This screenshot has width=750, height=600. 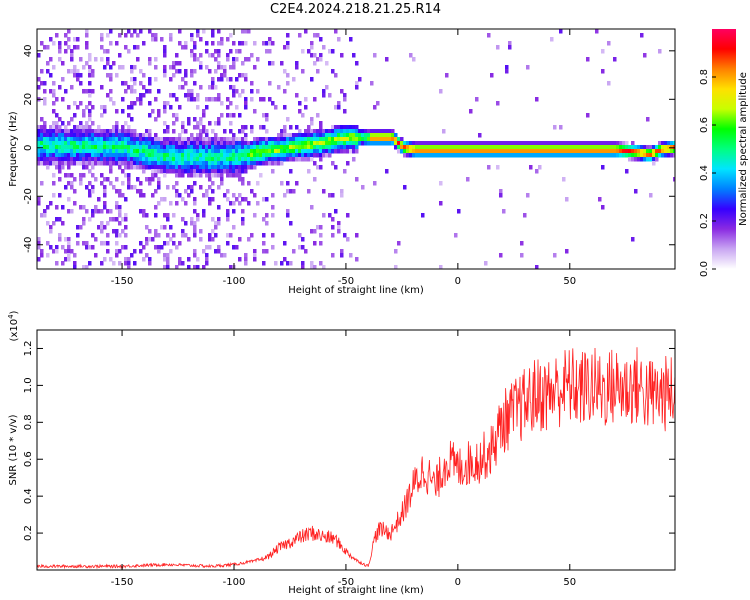 What do you see at coordinates (28, 533) in the screenshot?
I see `y-tick-label: 0.2` at bounding box center [28, 533].